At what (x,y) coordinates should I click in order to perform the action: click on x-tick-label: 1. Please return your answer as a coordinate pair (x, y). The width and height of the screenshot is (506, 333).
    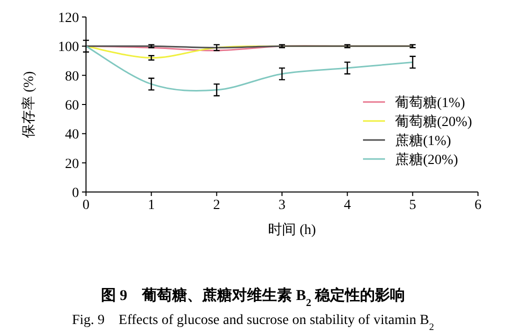
    Looking at the image, I should click on (151, 205).